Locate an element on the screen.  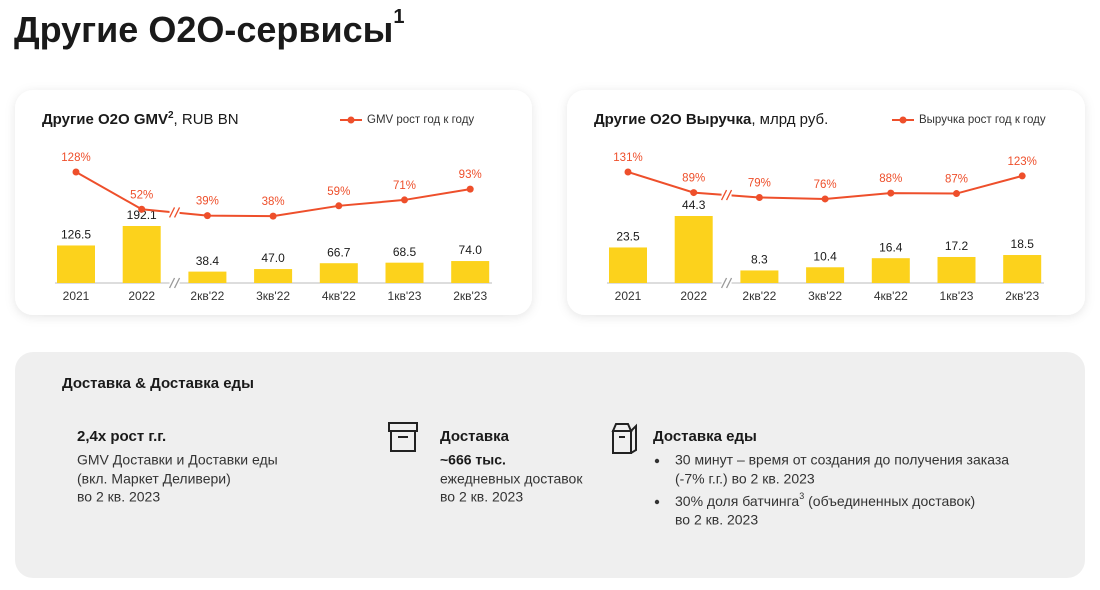
bar-value-label: 8.3 is located at coordinates (759, 260).